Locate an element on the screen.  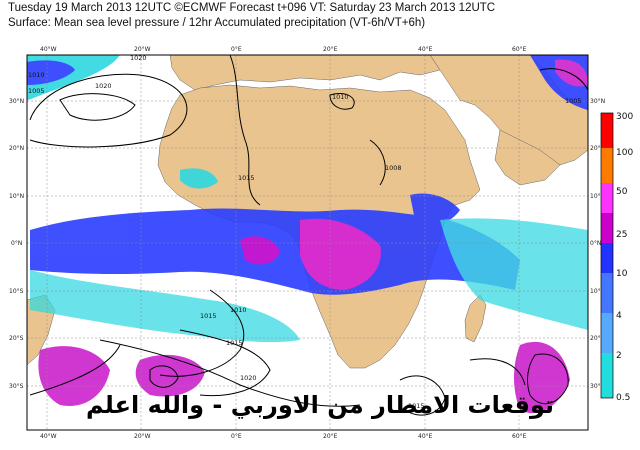
colorbar-frame is located at coordinates (607, 255).